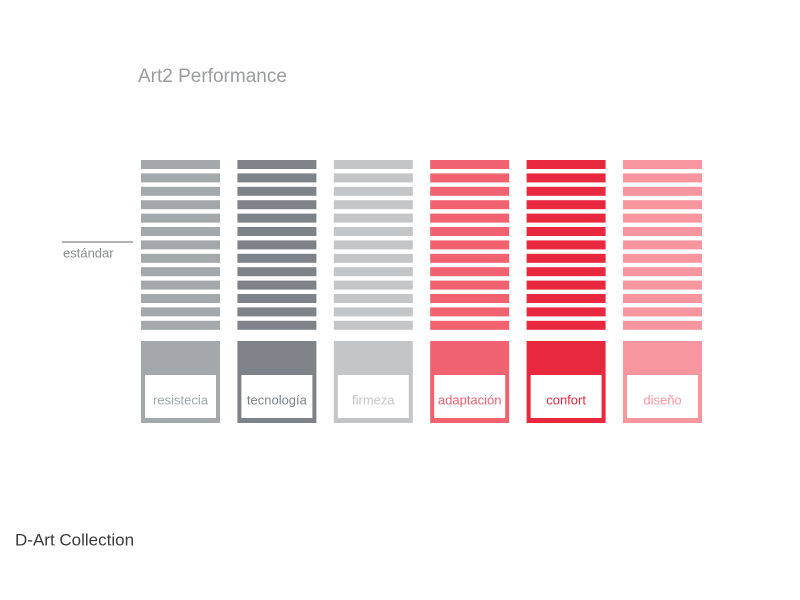 The image size is (800, 600). I want to click on title: Art2 Performance, so click(212, 76).